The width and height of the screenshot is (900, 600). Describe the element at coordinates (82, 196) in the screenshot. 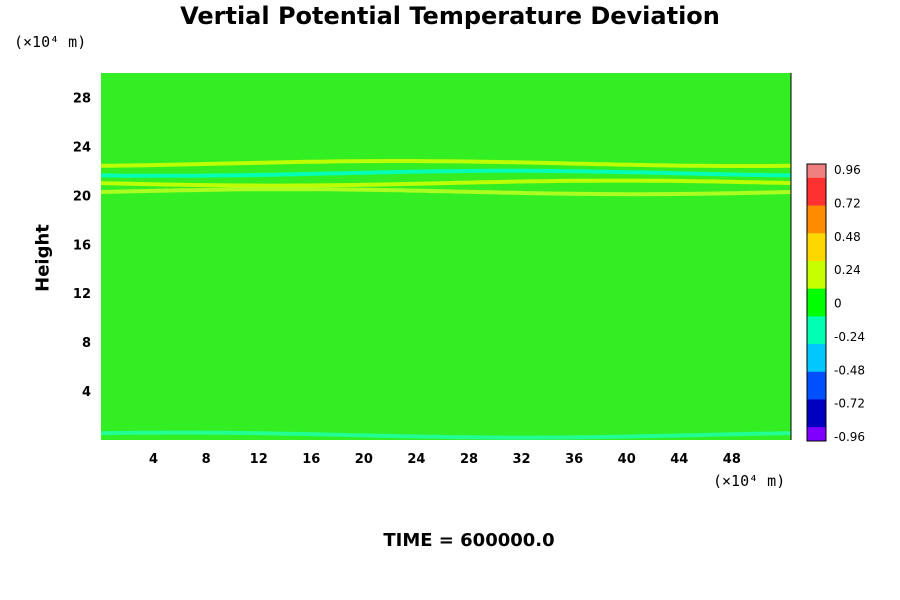

I see `y-tick-label: 20` at that location.